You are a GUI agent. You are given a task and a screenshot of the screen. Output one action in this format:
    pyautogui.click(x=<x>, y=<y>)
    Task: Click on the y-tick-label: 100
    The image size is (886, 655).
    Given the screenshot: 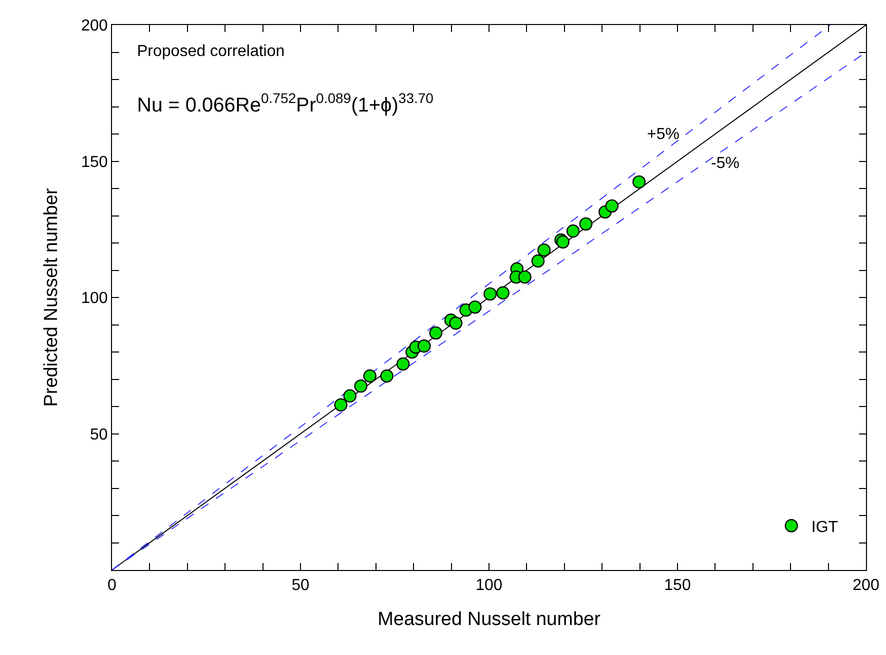 What is the action you would take?
    pyautogui.click(x=94, y=299)
    